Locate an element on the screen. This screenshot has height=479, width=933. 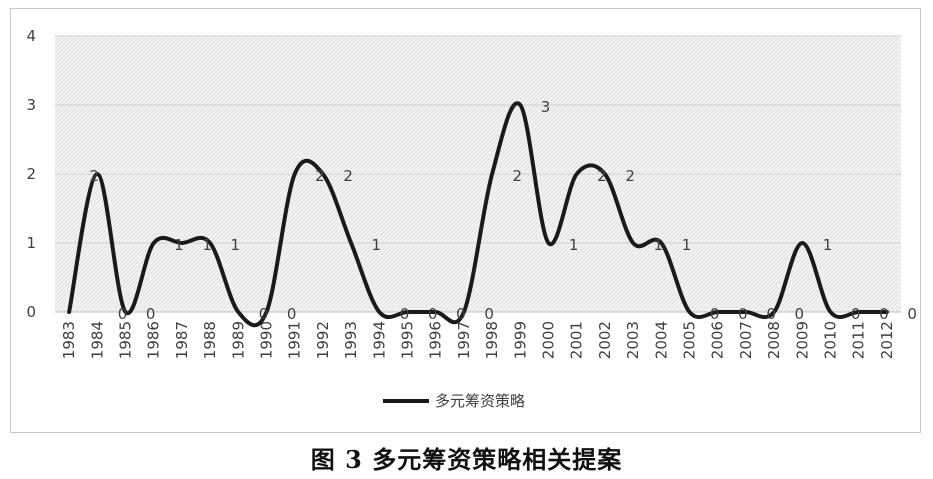
x-tick-label: 2011 is located at coordinates (859, 340).